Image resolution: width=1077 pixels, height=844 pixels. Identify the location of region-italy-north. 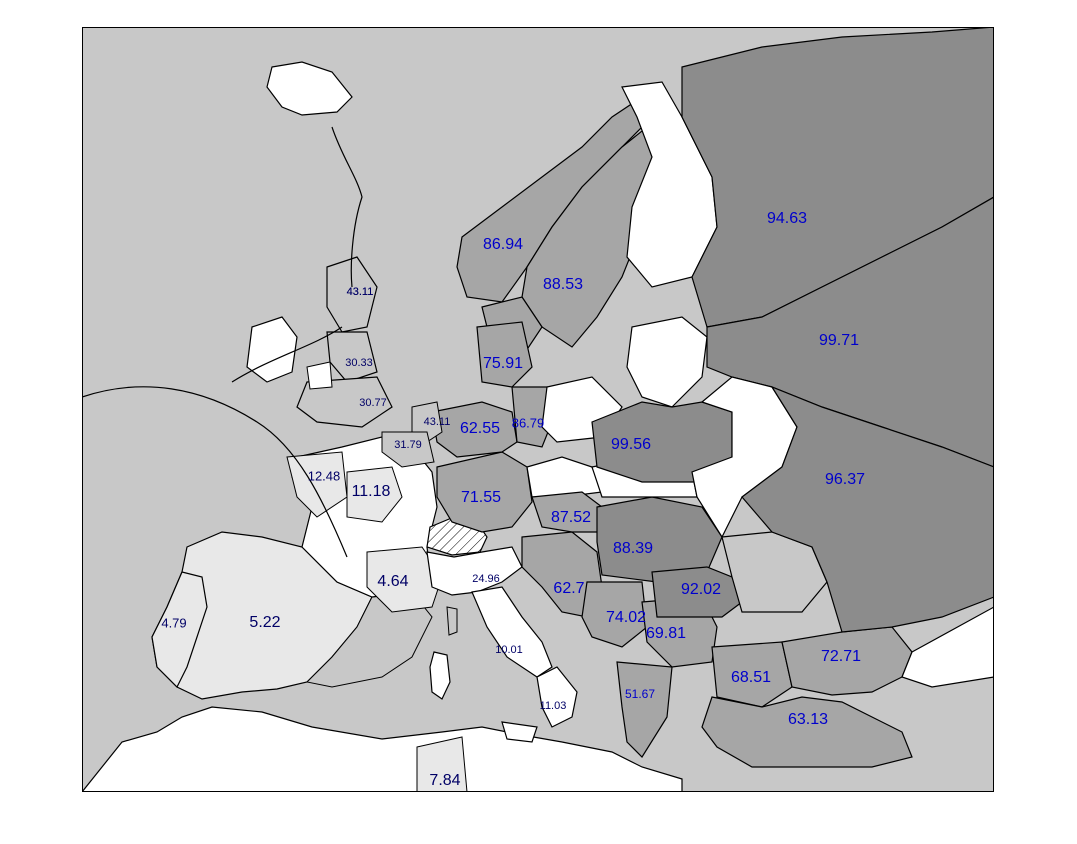
(474, 571).